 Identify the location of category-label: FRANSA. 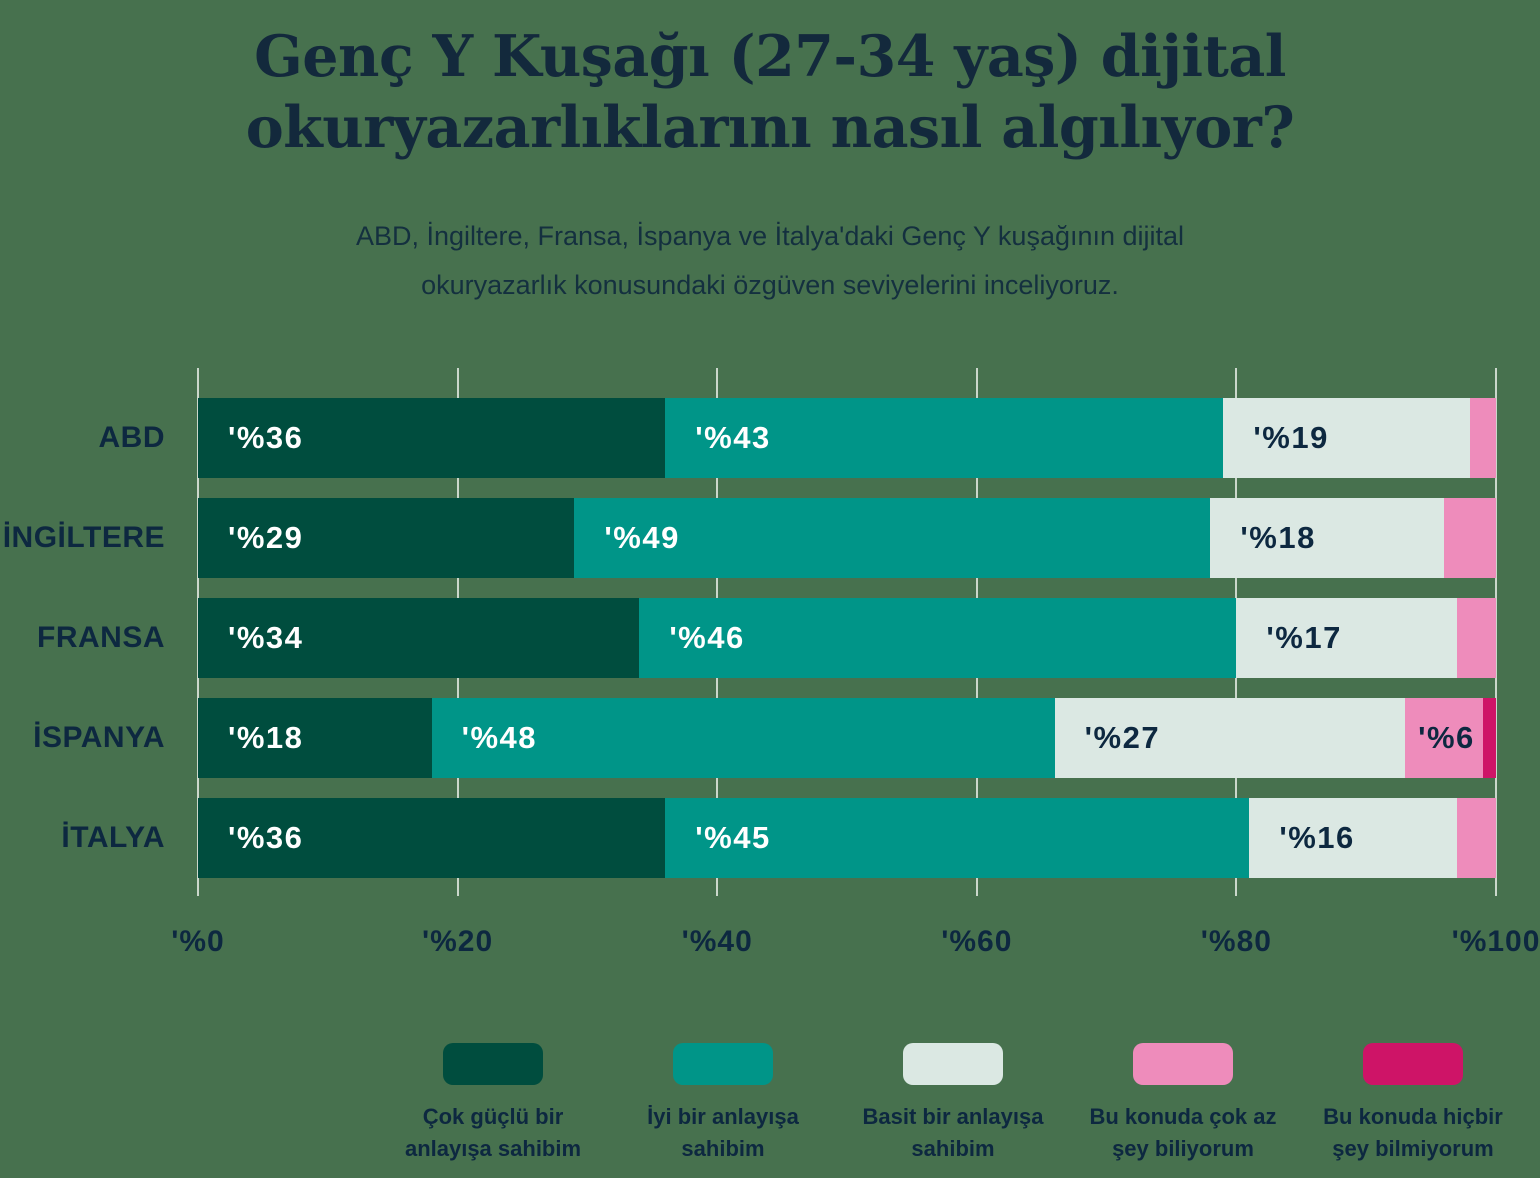
(101, 637).